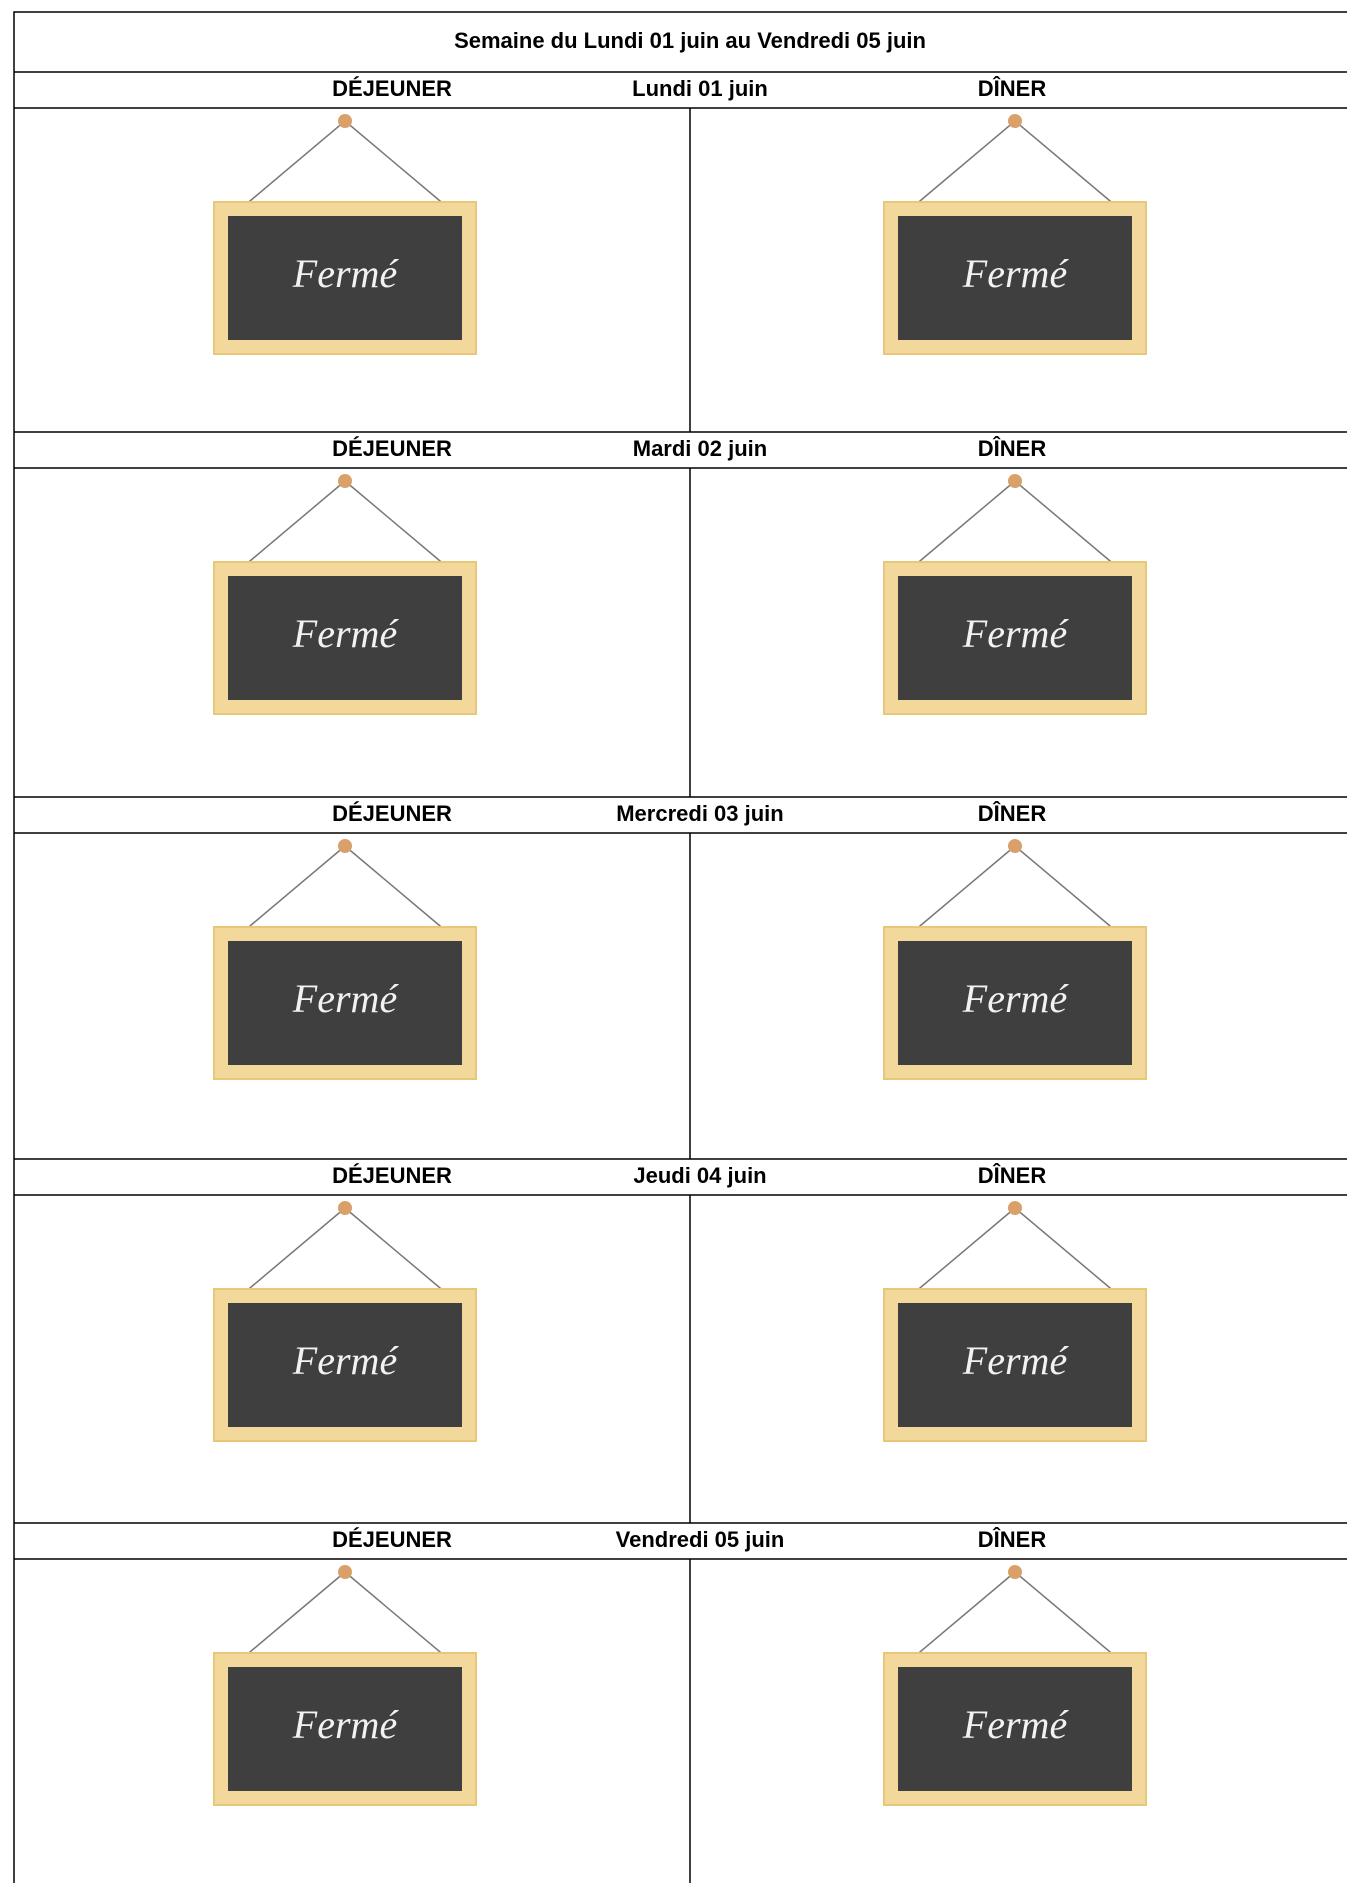 This screenshot has height=1883, width=1347. What do you see at coordinates (700, 88) in the screenshot?
I see `day-label: Lundi 01 juin` at bounding box center [700, 88].